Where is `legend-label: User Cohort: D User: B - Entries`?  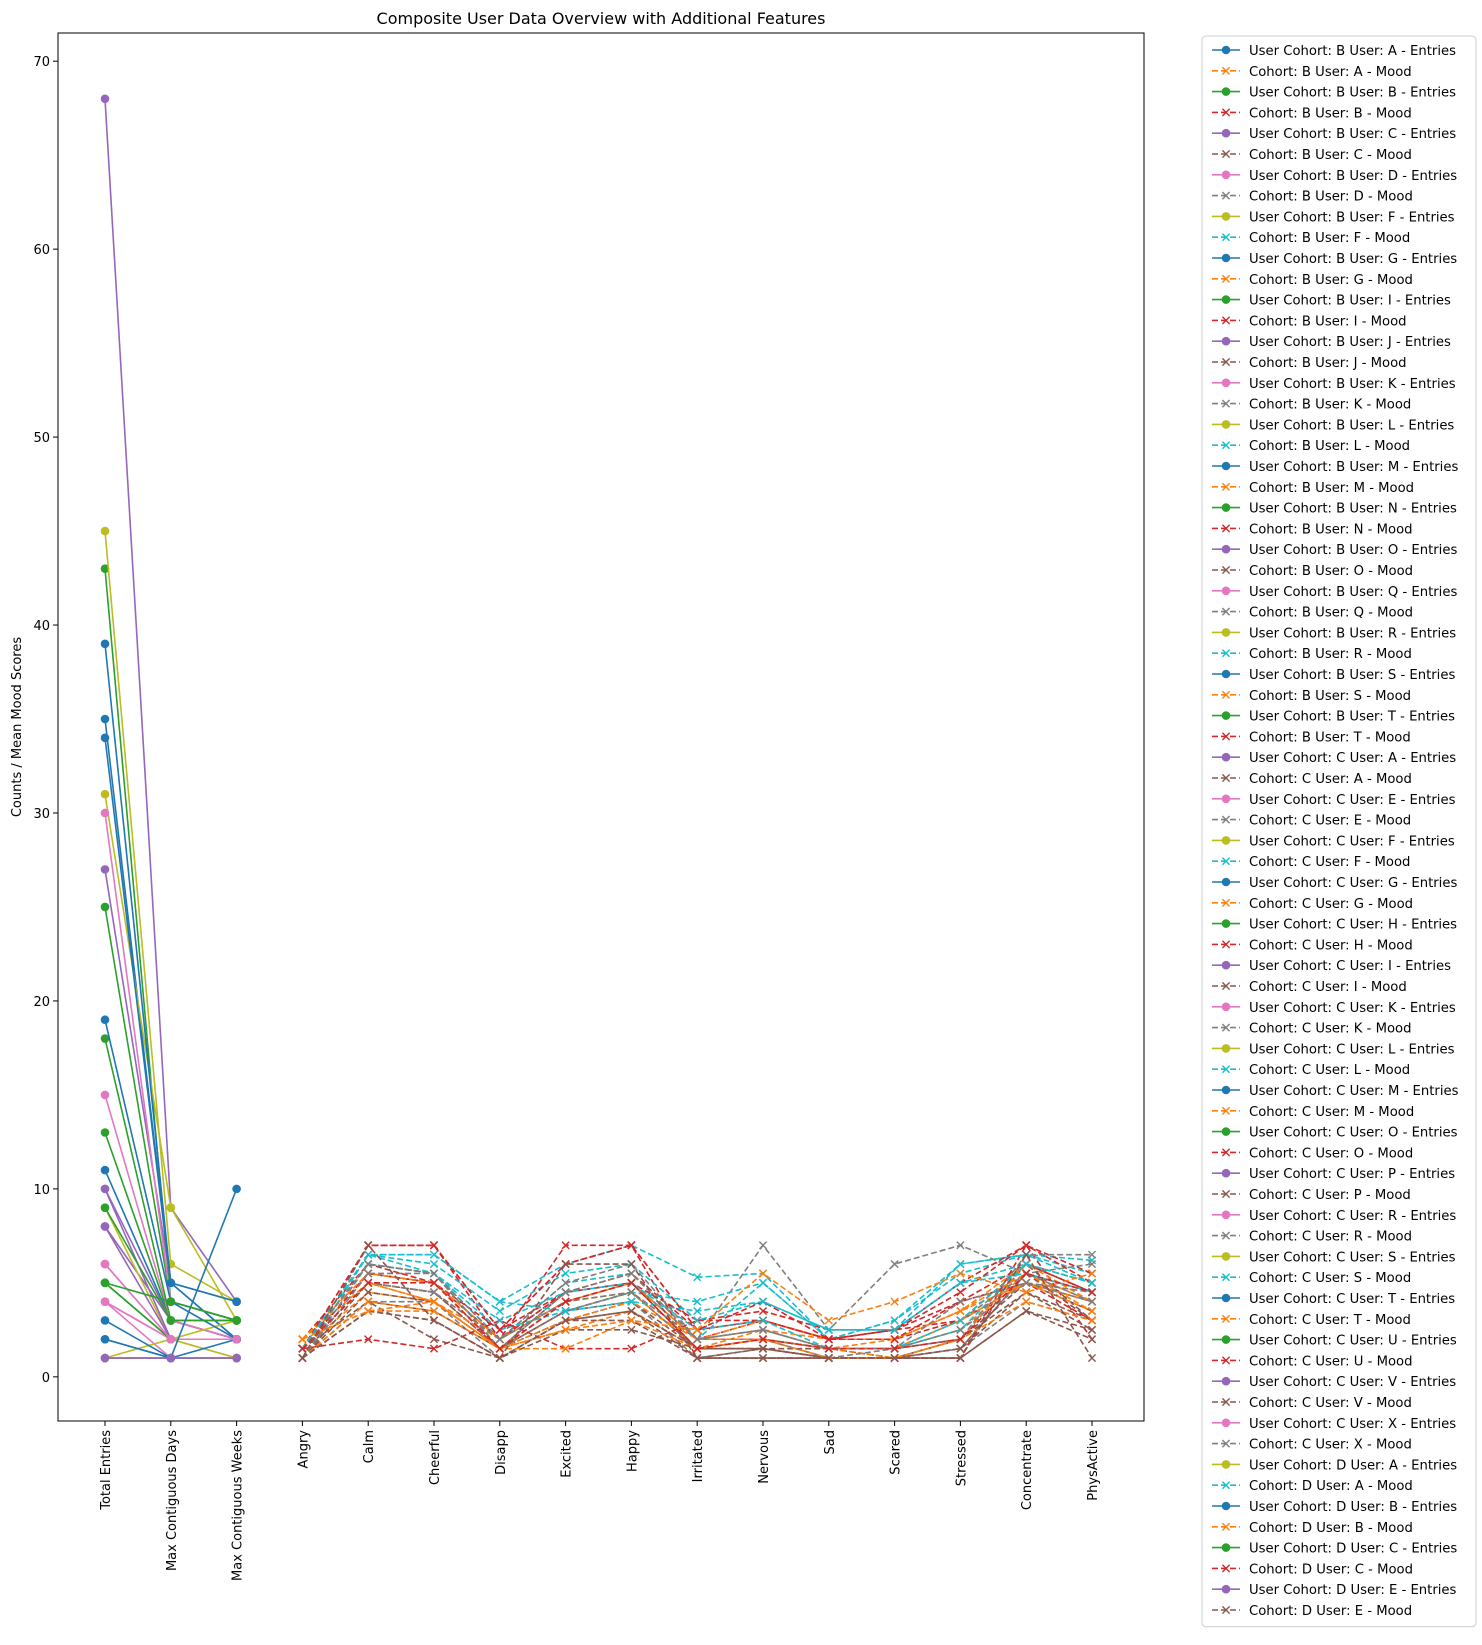
legend-label: User Cohort: D User: B - Entries is located at coordinates (1353, 1507).